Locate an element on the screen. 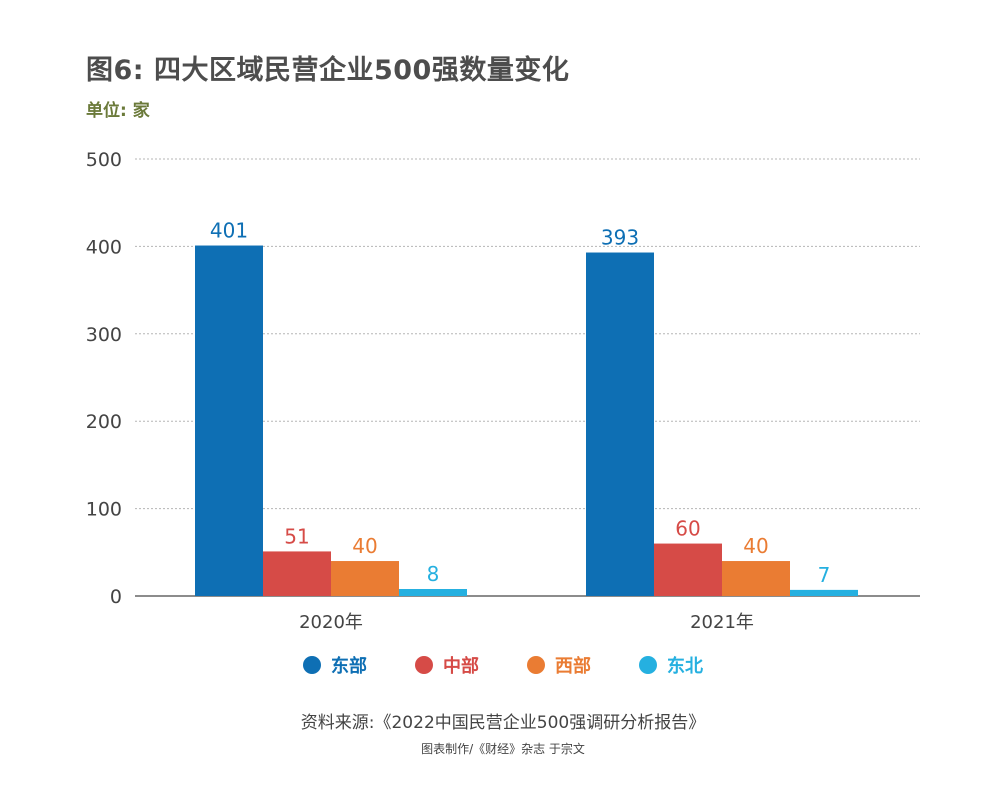 This screenshot has height=793, width=1006. legend-item: 中部 is located at coordinates (447, 665).